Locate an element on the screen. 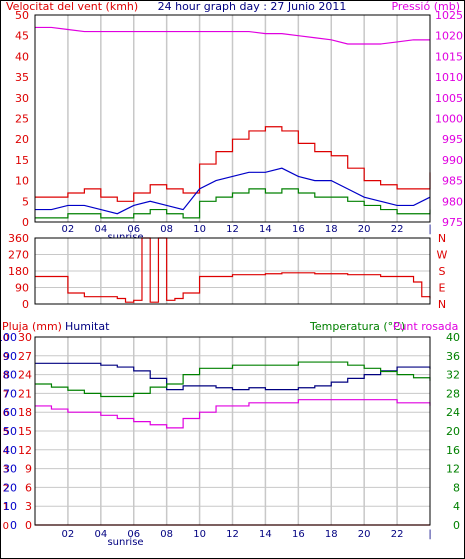  pressure-line is located at coordinates (232, 35).